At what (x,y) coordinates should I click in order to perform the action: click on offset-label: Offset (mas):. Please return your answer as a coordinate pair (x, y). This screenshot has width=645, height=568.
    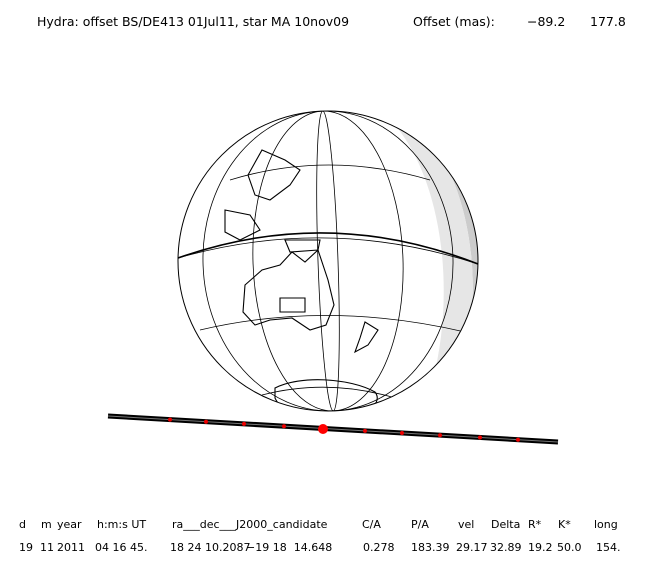
    Looking at the image, I should click on (454, 21).